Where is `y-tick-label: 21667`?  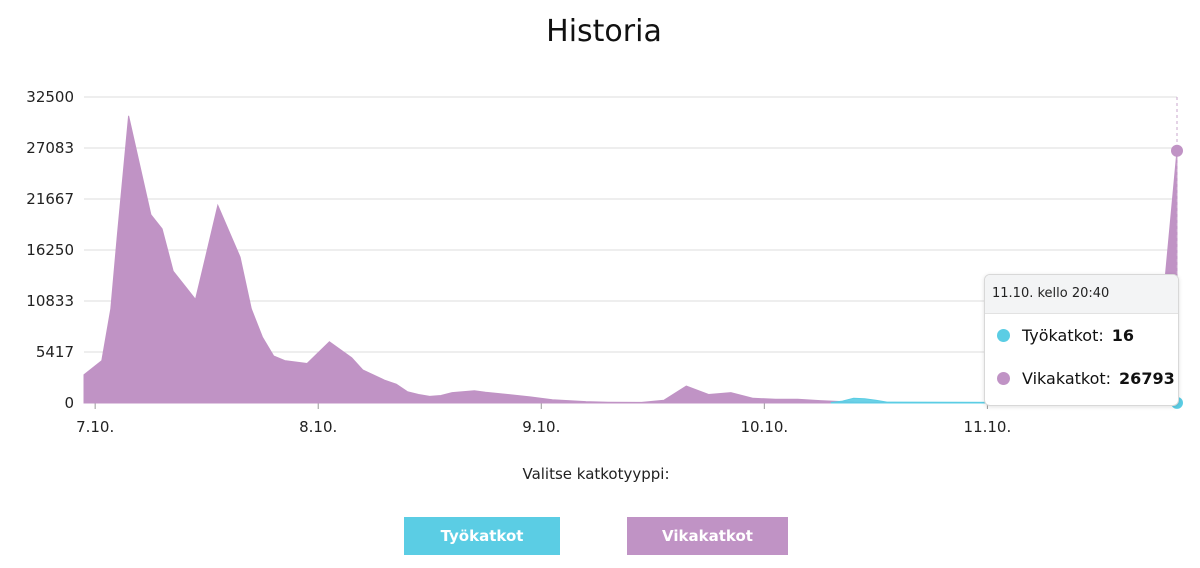 y-tick-label: 21667 is located at coordinates (50, 199).